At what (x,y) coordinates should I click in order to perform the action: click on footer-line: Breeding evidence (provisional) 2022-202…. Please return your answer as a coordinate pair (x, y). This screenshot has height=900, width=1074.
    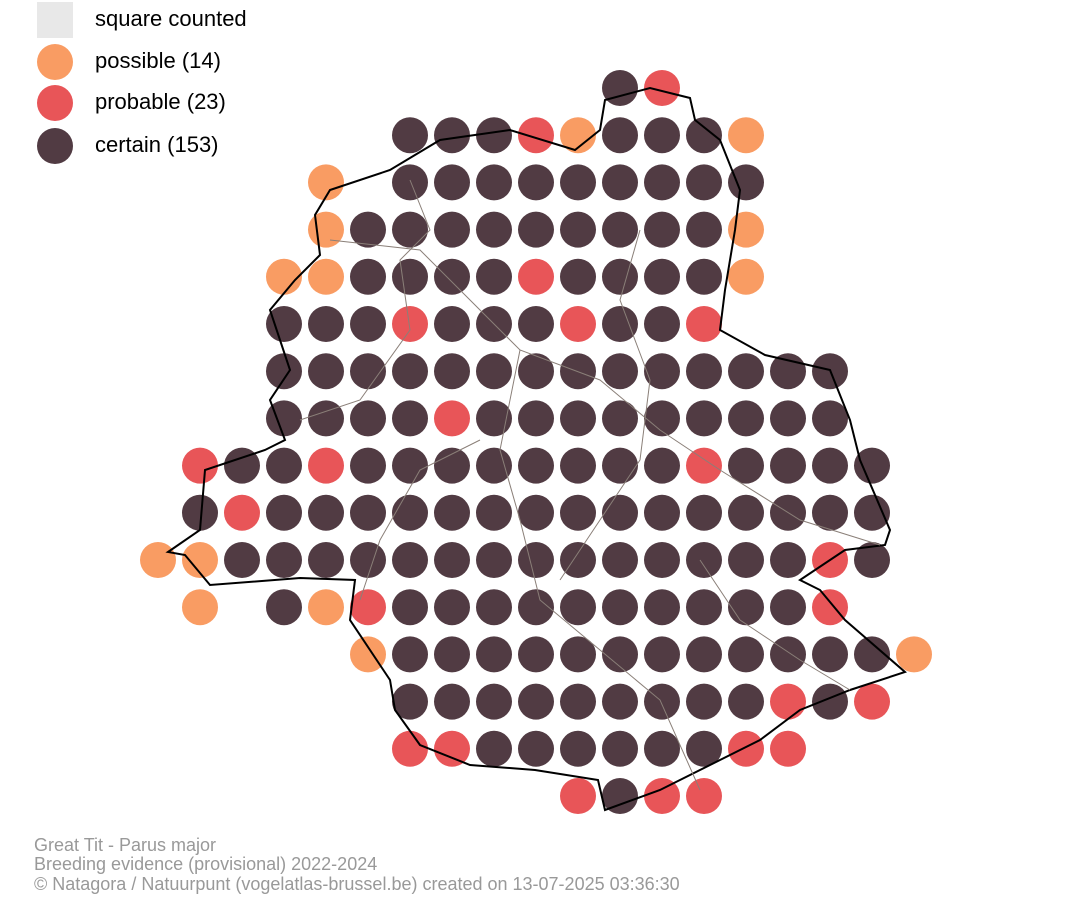
    Looking at the image, I should click on (205, 864).